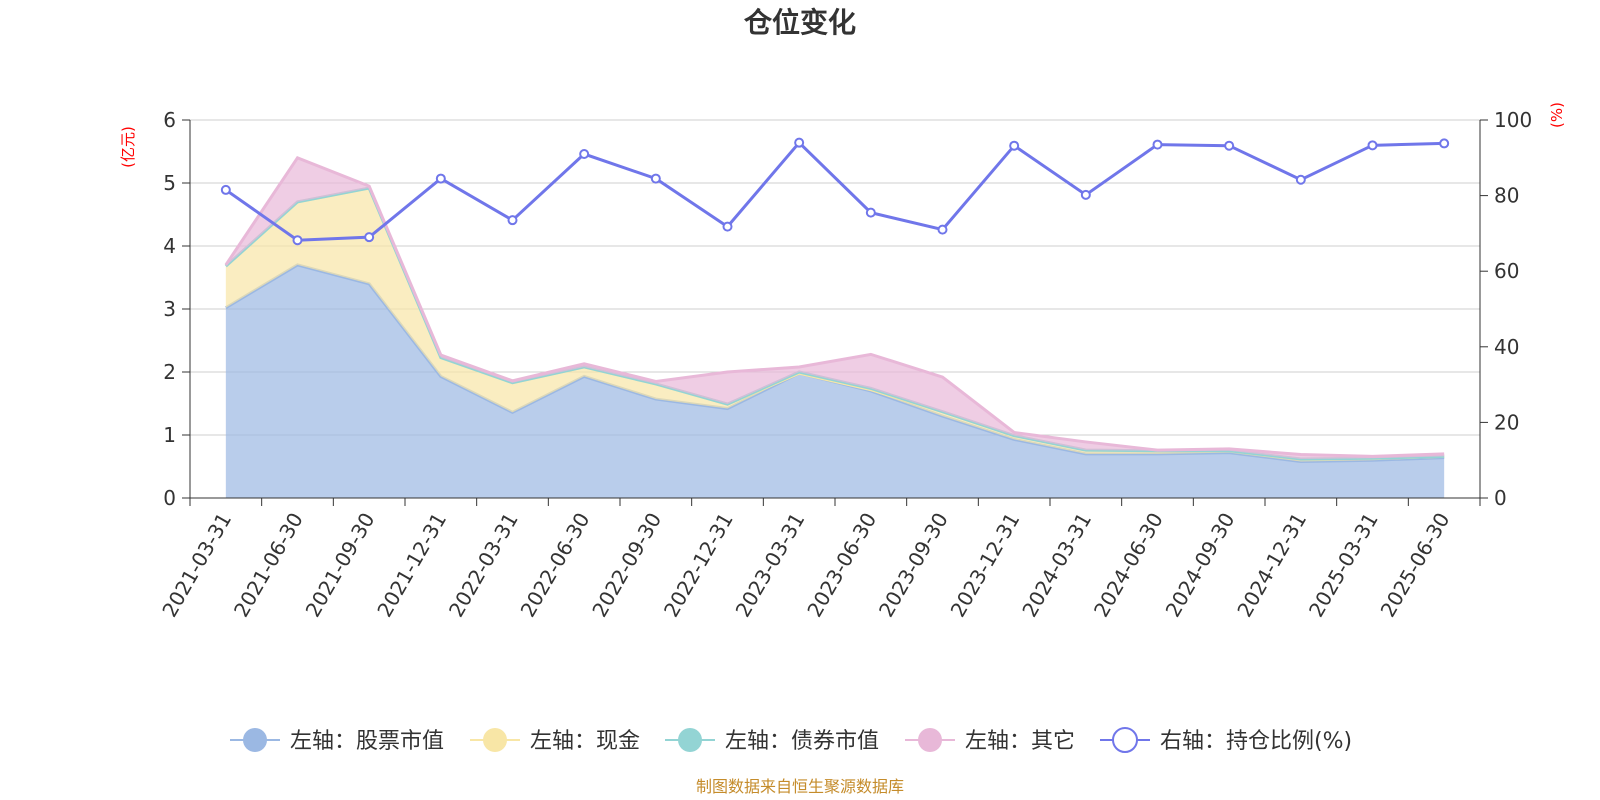 Image resolution: width=1600 pixels, height=800 pixels. What do you see at coordinates (555, 565) in the screenshot?
I see `x-tick-label: 2022-06-30` at bounding box center [555, 565].